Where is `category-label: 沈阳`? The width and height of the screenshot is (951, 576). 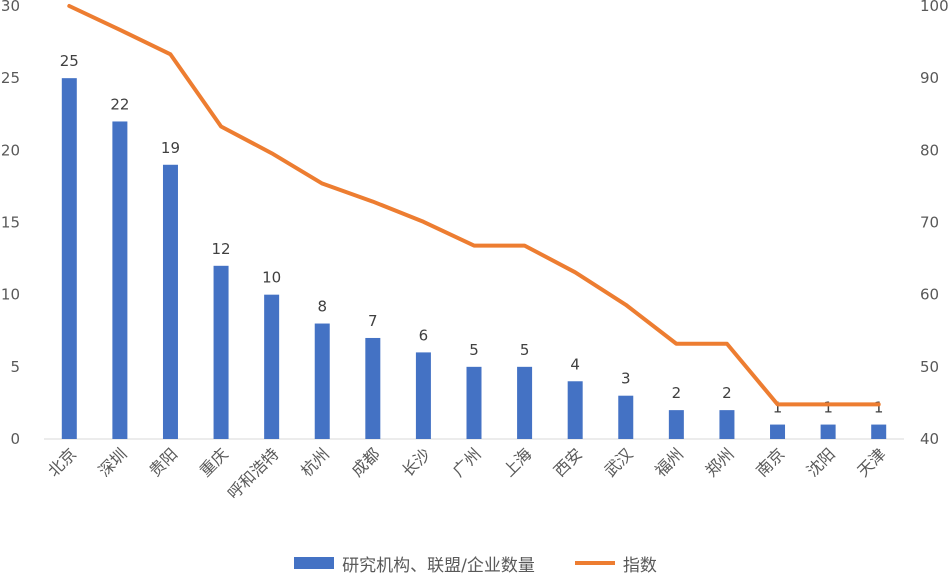
category-label: 沈阳 is located at coordinates (821, 462).